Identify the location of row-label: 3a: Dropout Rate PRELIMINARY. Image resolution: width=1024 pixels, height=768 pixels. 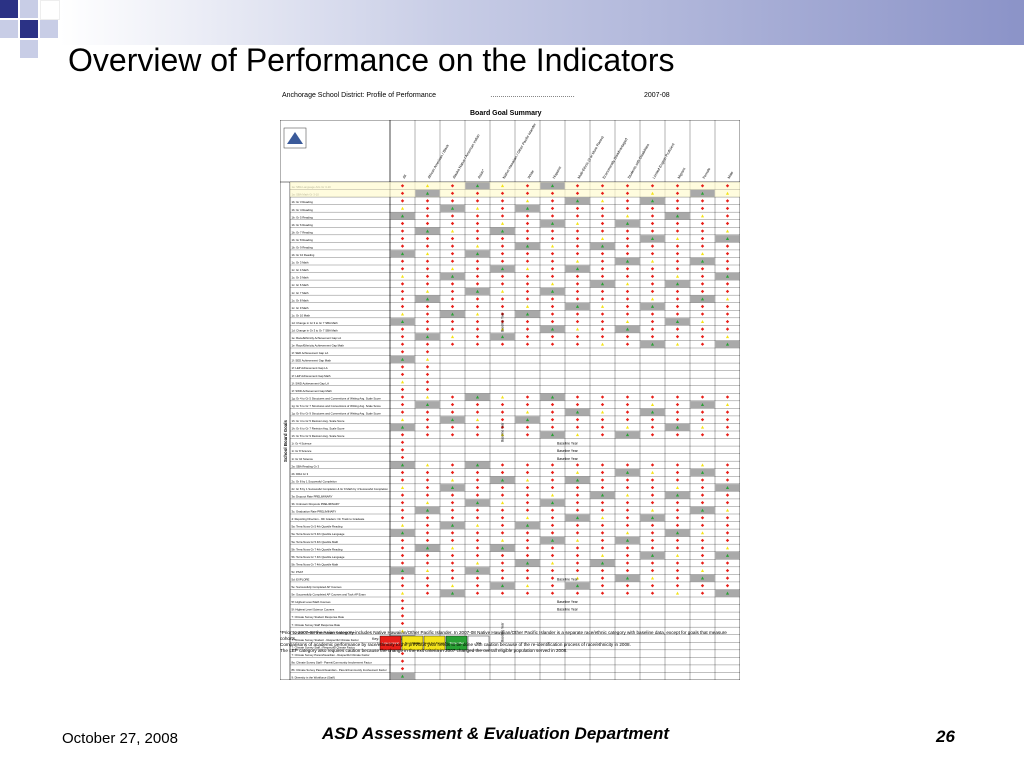
(312, 497).